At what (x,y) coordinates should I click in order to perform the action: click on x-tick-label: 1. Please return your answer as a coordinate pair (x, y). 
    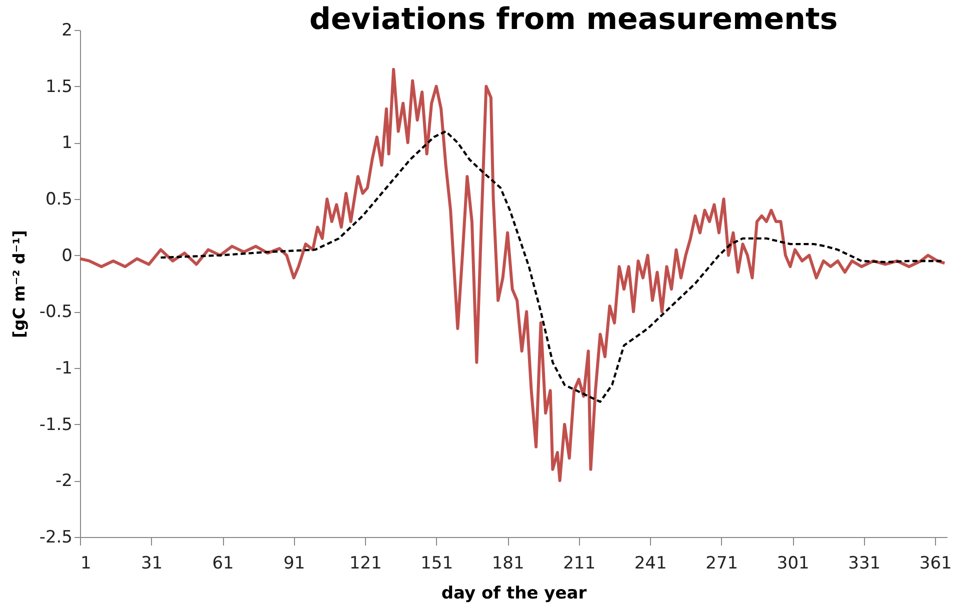
    Looking at the image, I should click on (86, 564).